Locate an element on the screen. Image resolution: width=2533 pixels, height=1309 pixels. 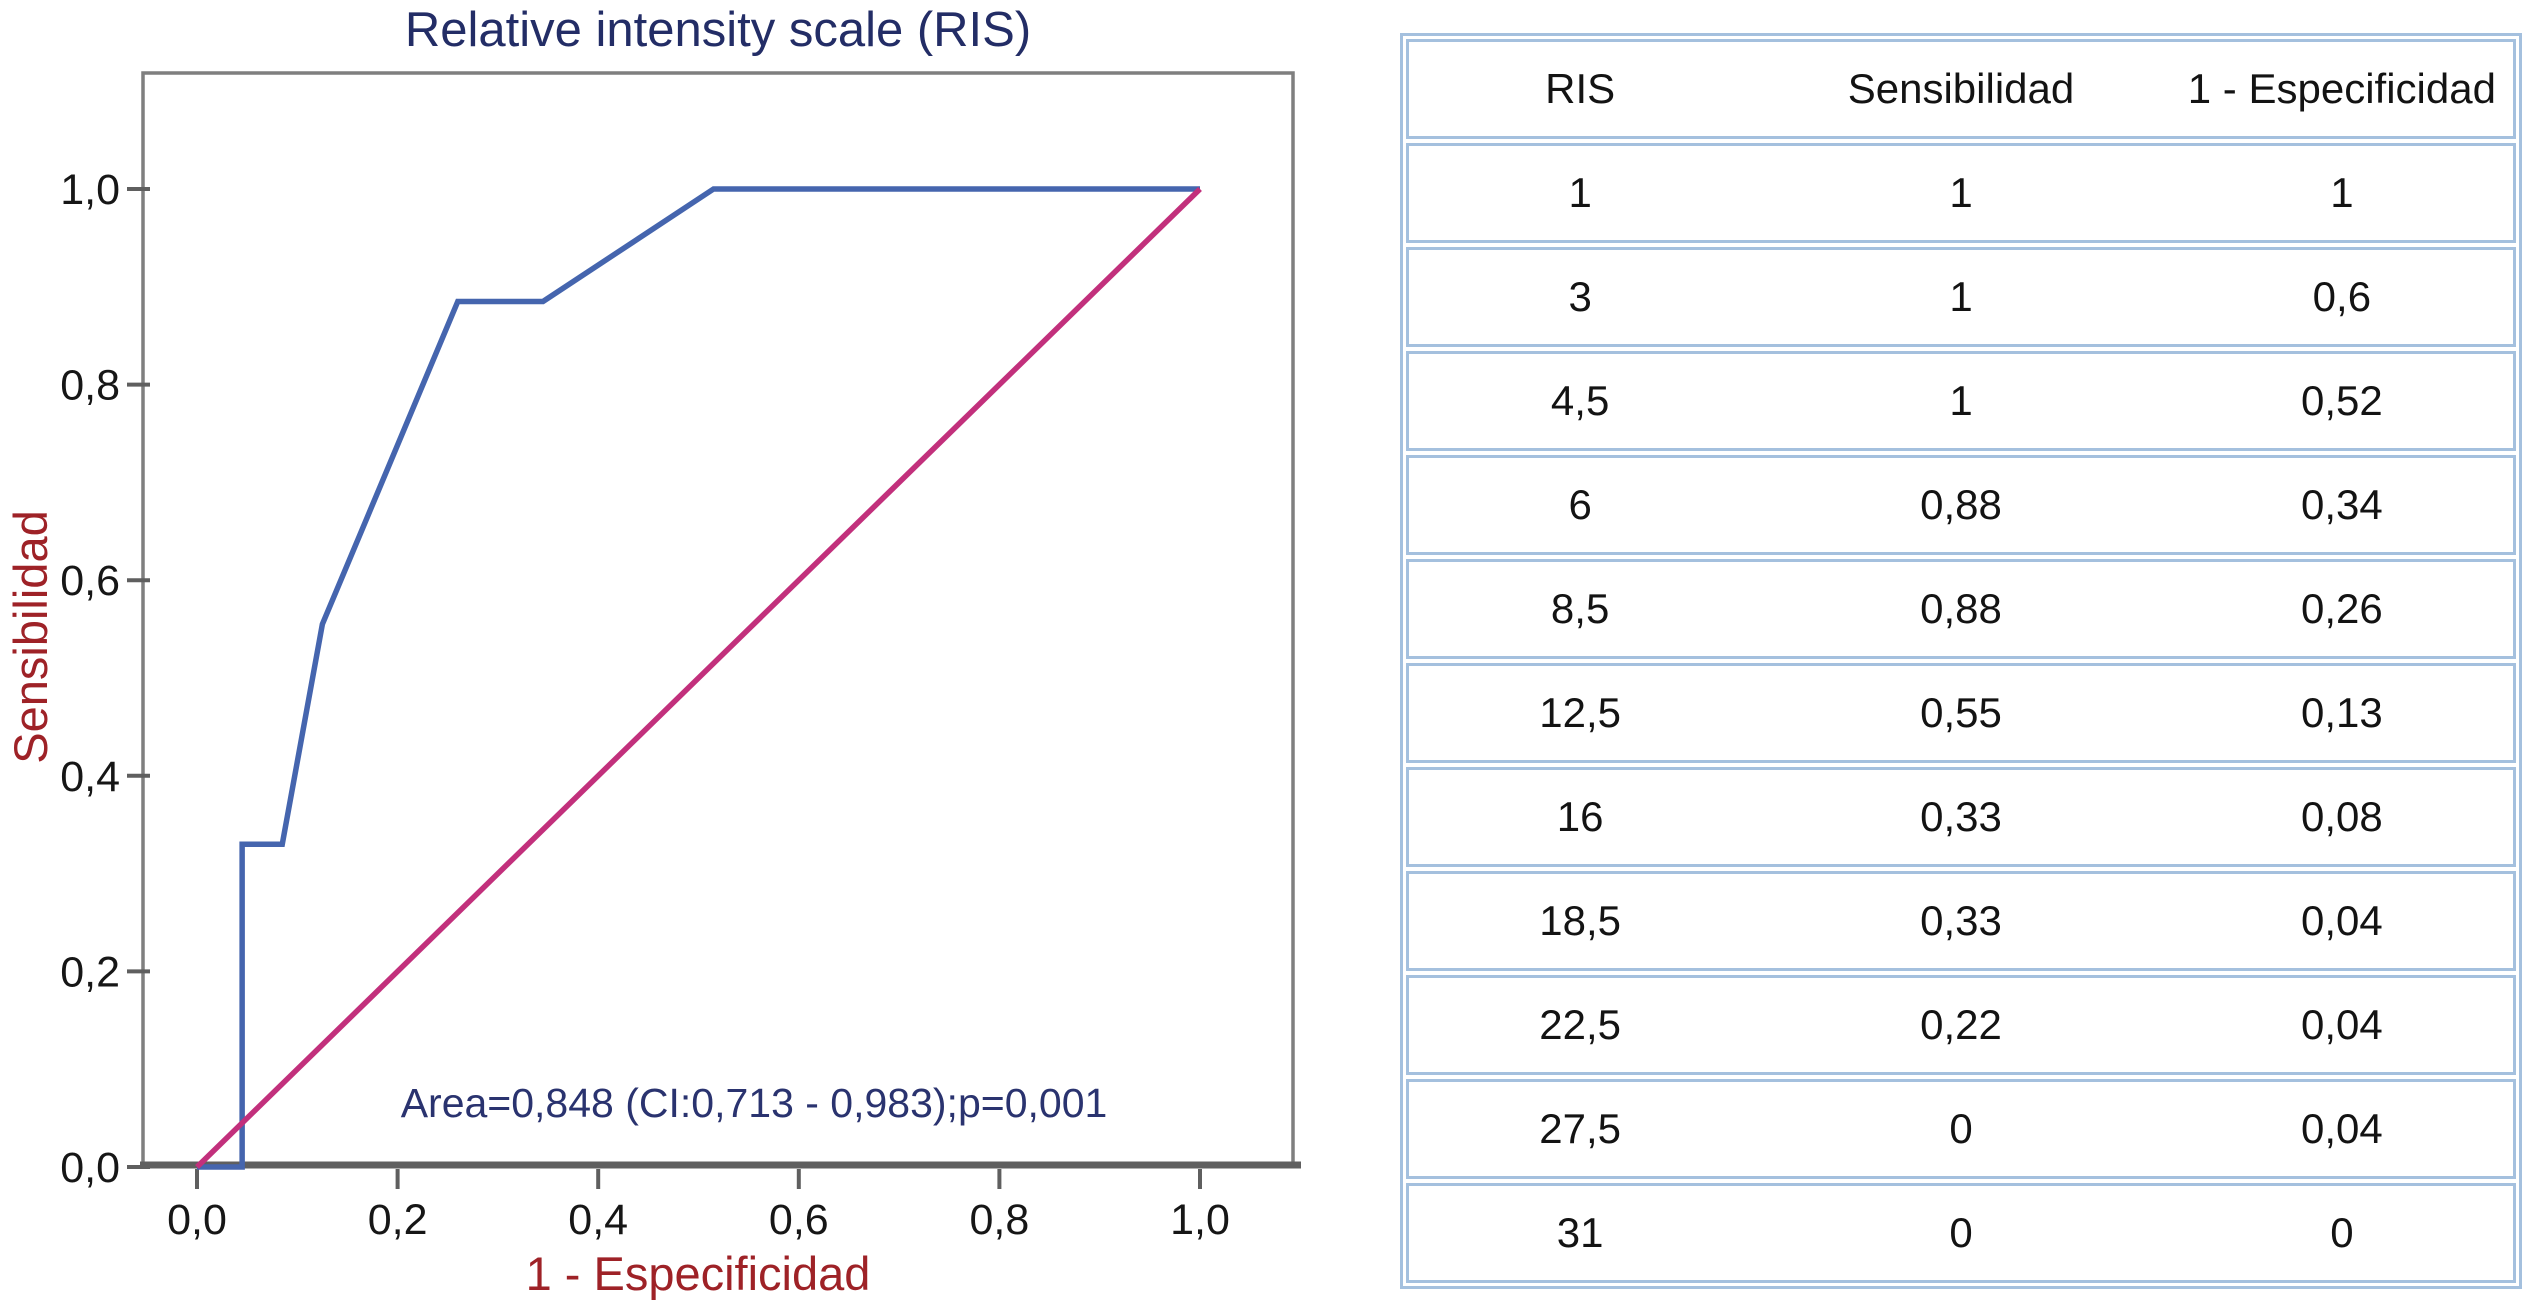
table-cell: 0,34 is located at coordinates (2341, 504).